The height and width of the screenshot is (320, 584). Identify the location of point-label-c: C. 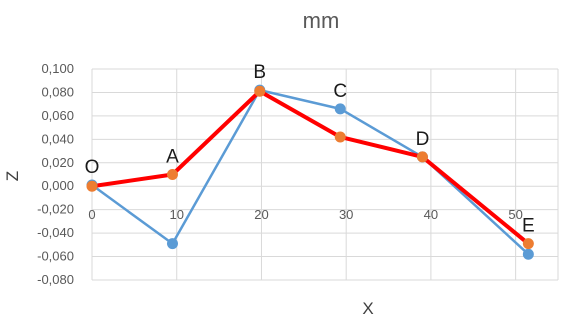
(340, 91).